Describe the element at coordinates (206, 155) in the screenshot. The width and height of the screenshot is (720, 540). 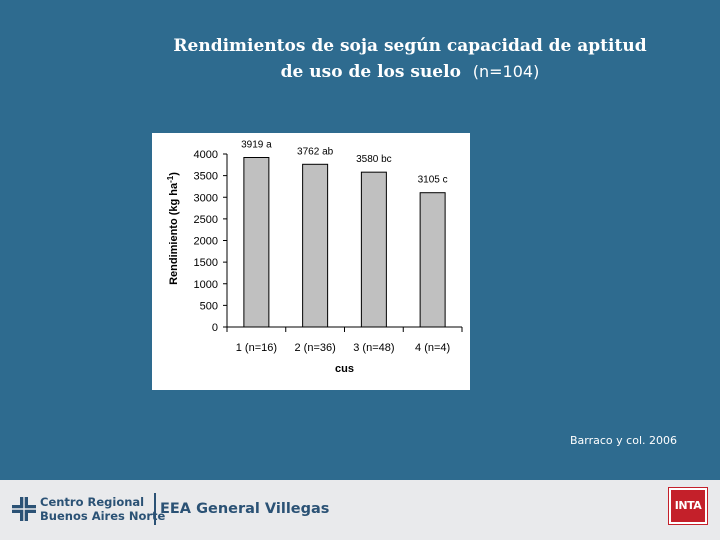
I see `y-tick-label: 4000` at that location.